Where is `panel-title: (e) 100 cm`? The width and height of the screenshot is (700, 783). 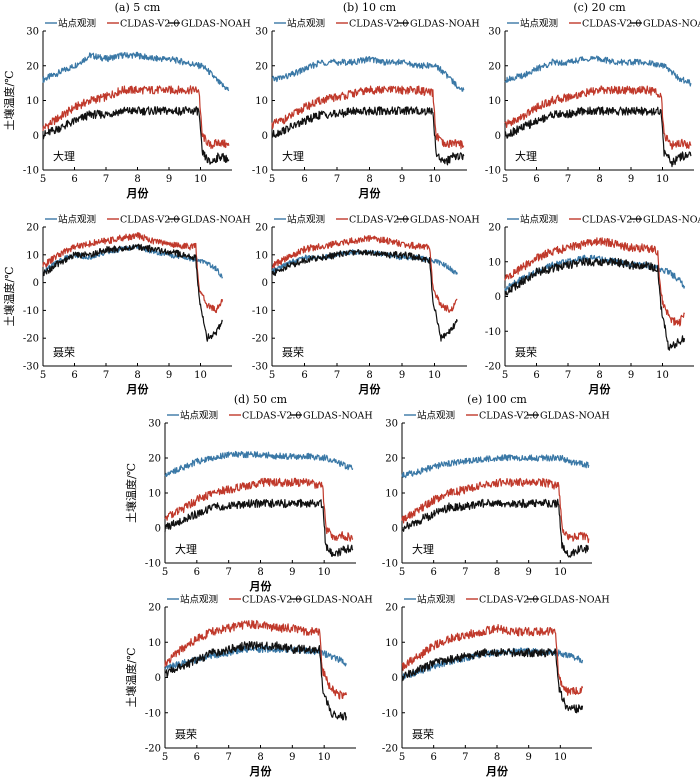 panel-title: (e) 100 cm is located at coordinates (497, 399).